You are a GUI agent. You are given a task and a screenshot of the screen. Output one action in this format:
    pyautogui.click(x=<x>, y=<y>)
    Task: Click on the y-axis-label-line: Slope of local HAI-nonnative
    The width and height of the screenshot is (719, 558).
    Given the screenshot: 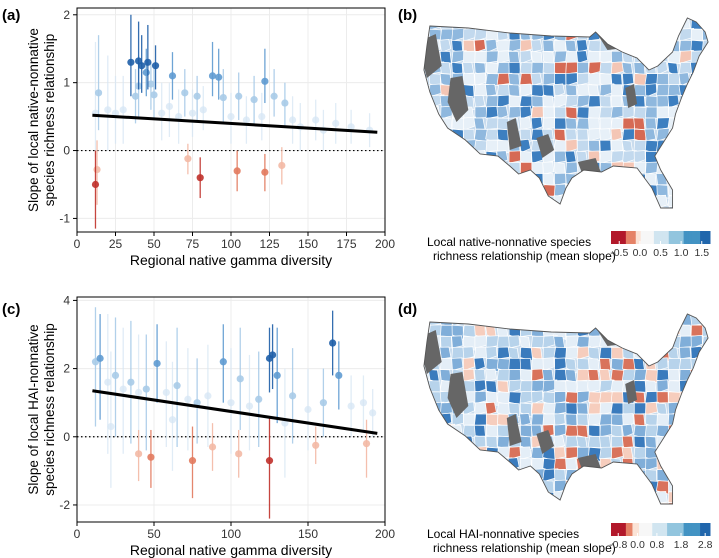 What is the action you would take?
    pyautogui.click(x=33, y=409)
    